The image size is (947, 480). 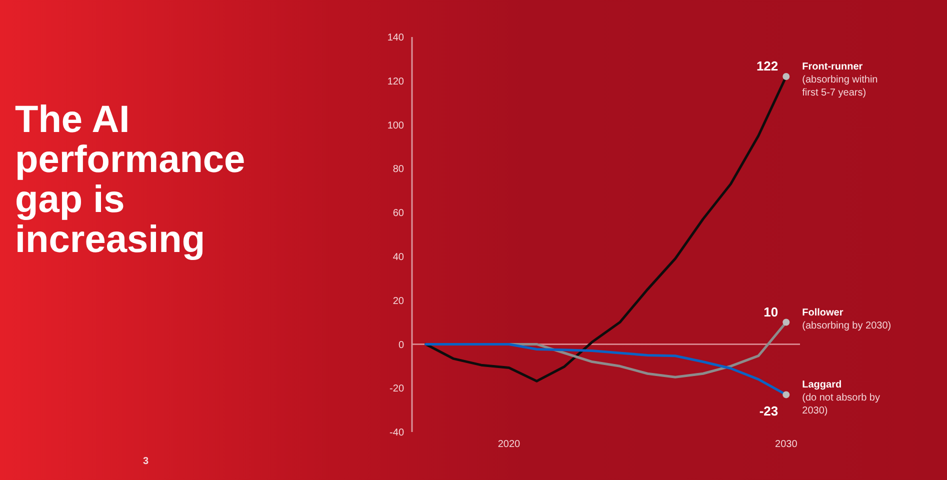 What do you see at coordinates (398, 170) in the screenshot?
I see `y-tick-label: 80` at bounding box center [398, 170].